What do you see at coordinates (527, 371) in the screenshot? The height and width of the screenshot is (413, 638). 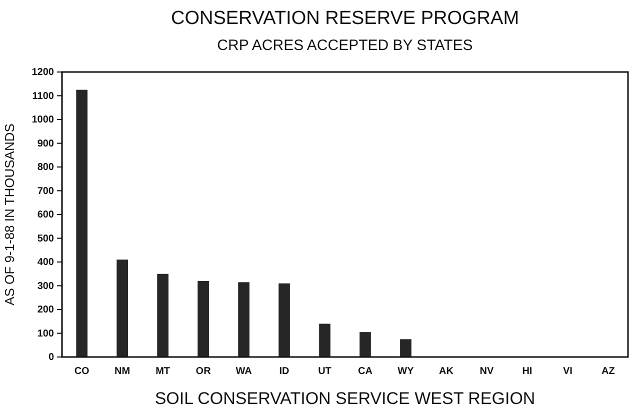 I see `x-tick-label: HI` at bounding box center [527, 371].